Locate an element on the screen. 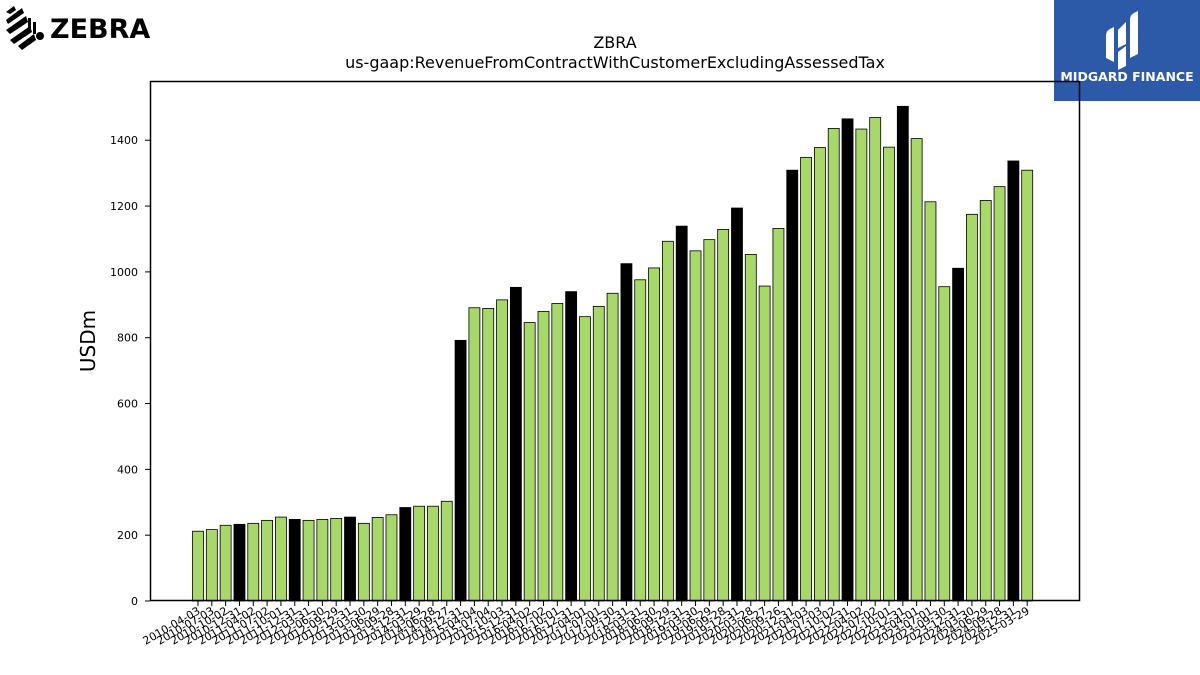  chart-title: ZBRA is located at coordinates (614, 42).